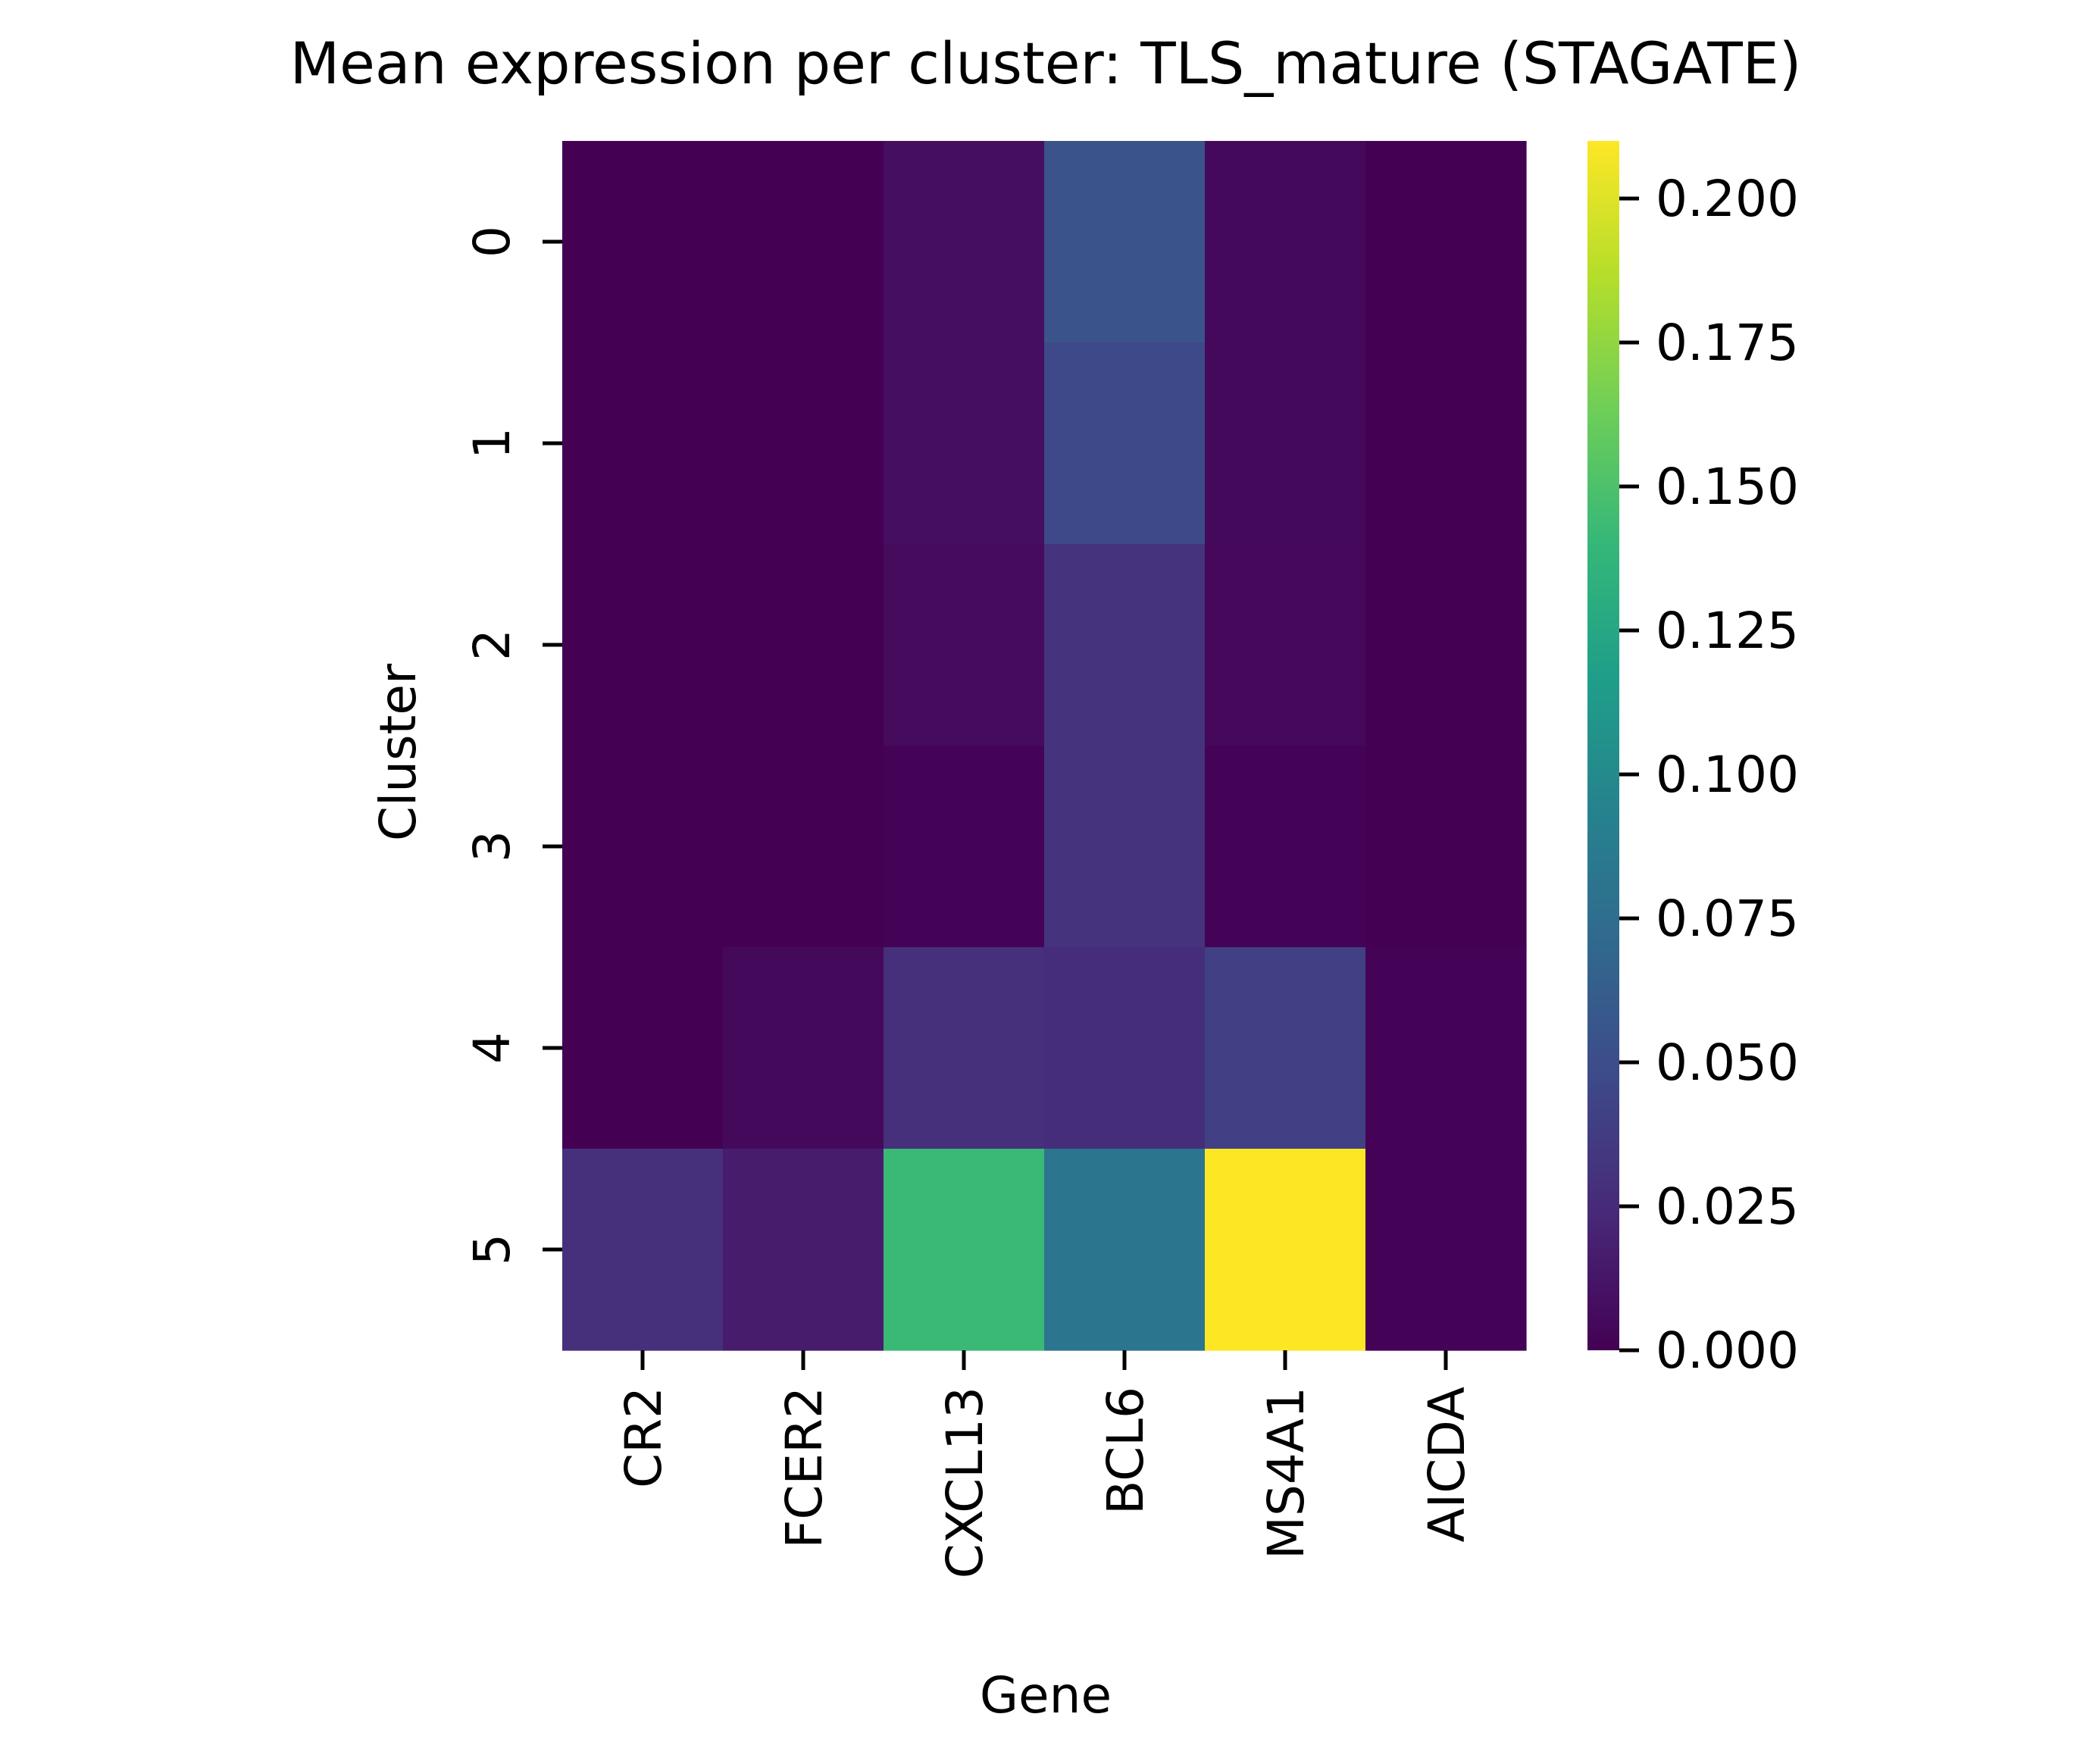 This screenshot has height=1764, width=2080. What do you see at coordinates (1446, 1250) in the screenshot?
I see `heatmap-cell-r5-c5` at bounding box center [1446, 1250].